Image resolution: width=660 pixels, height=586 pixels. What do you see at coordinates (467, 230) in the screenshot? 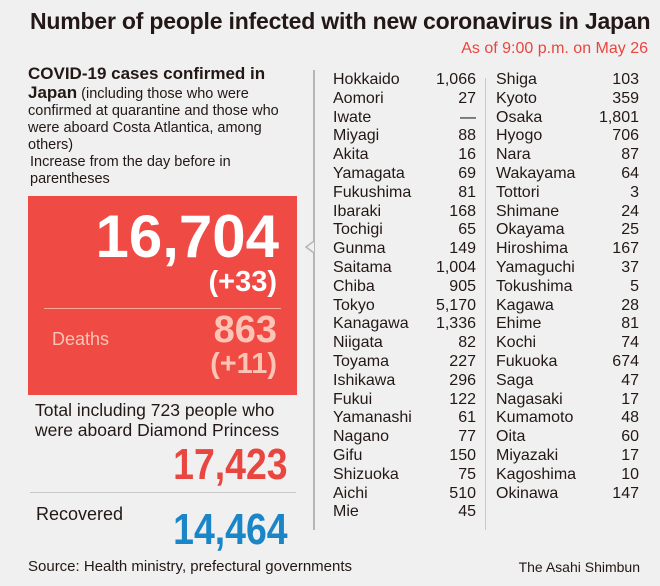
I see `case-count: 65` at bounding box center [467, 230].